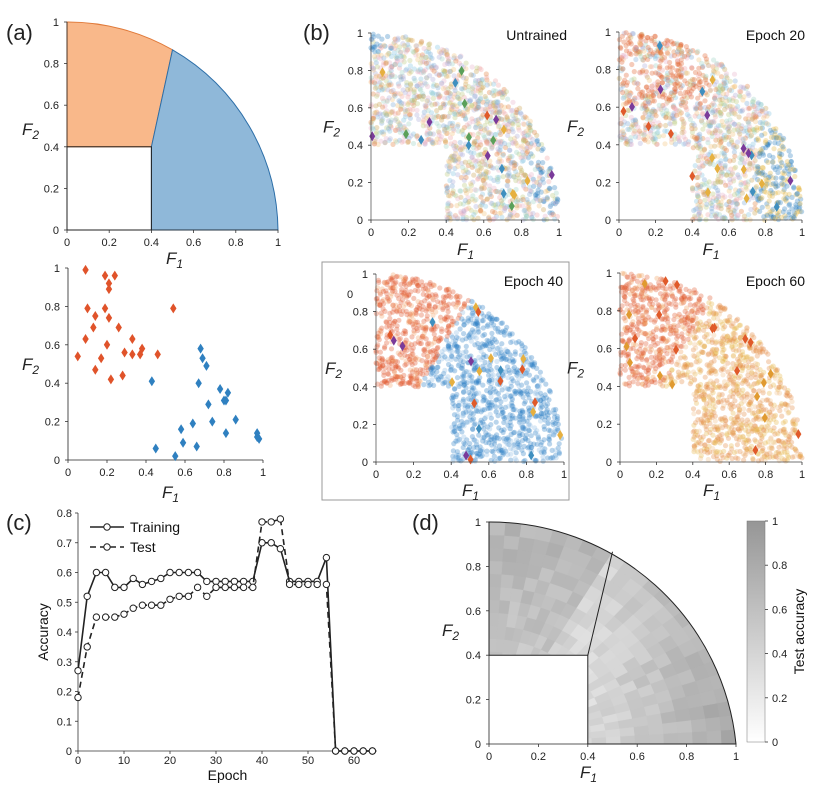  I want to click on y-tick-label: 0.8, so click(51, 65).